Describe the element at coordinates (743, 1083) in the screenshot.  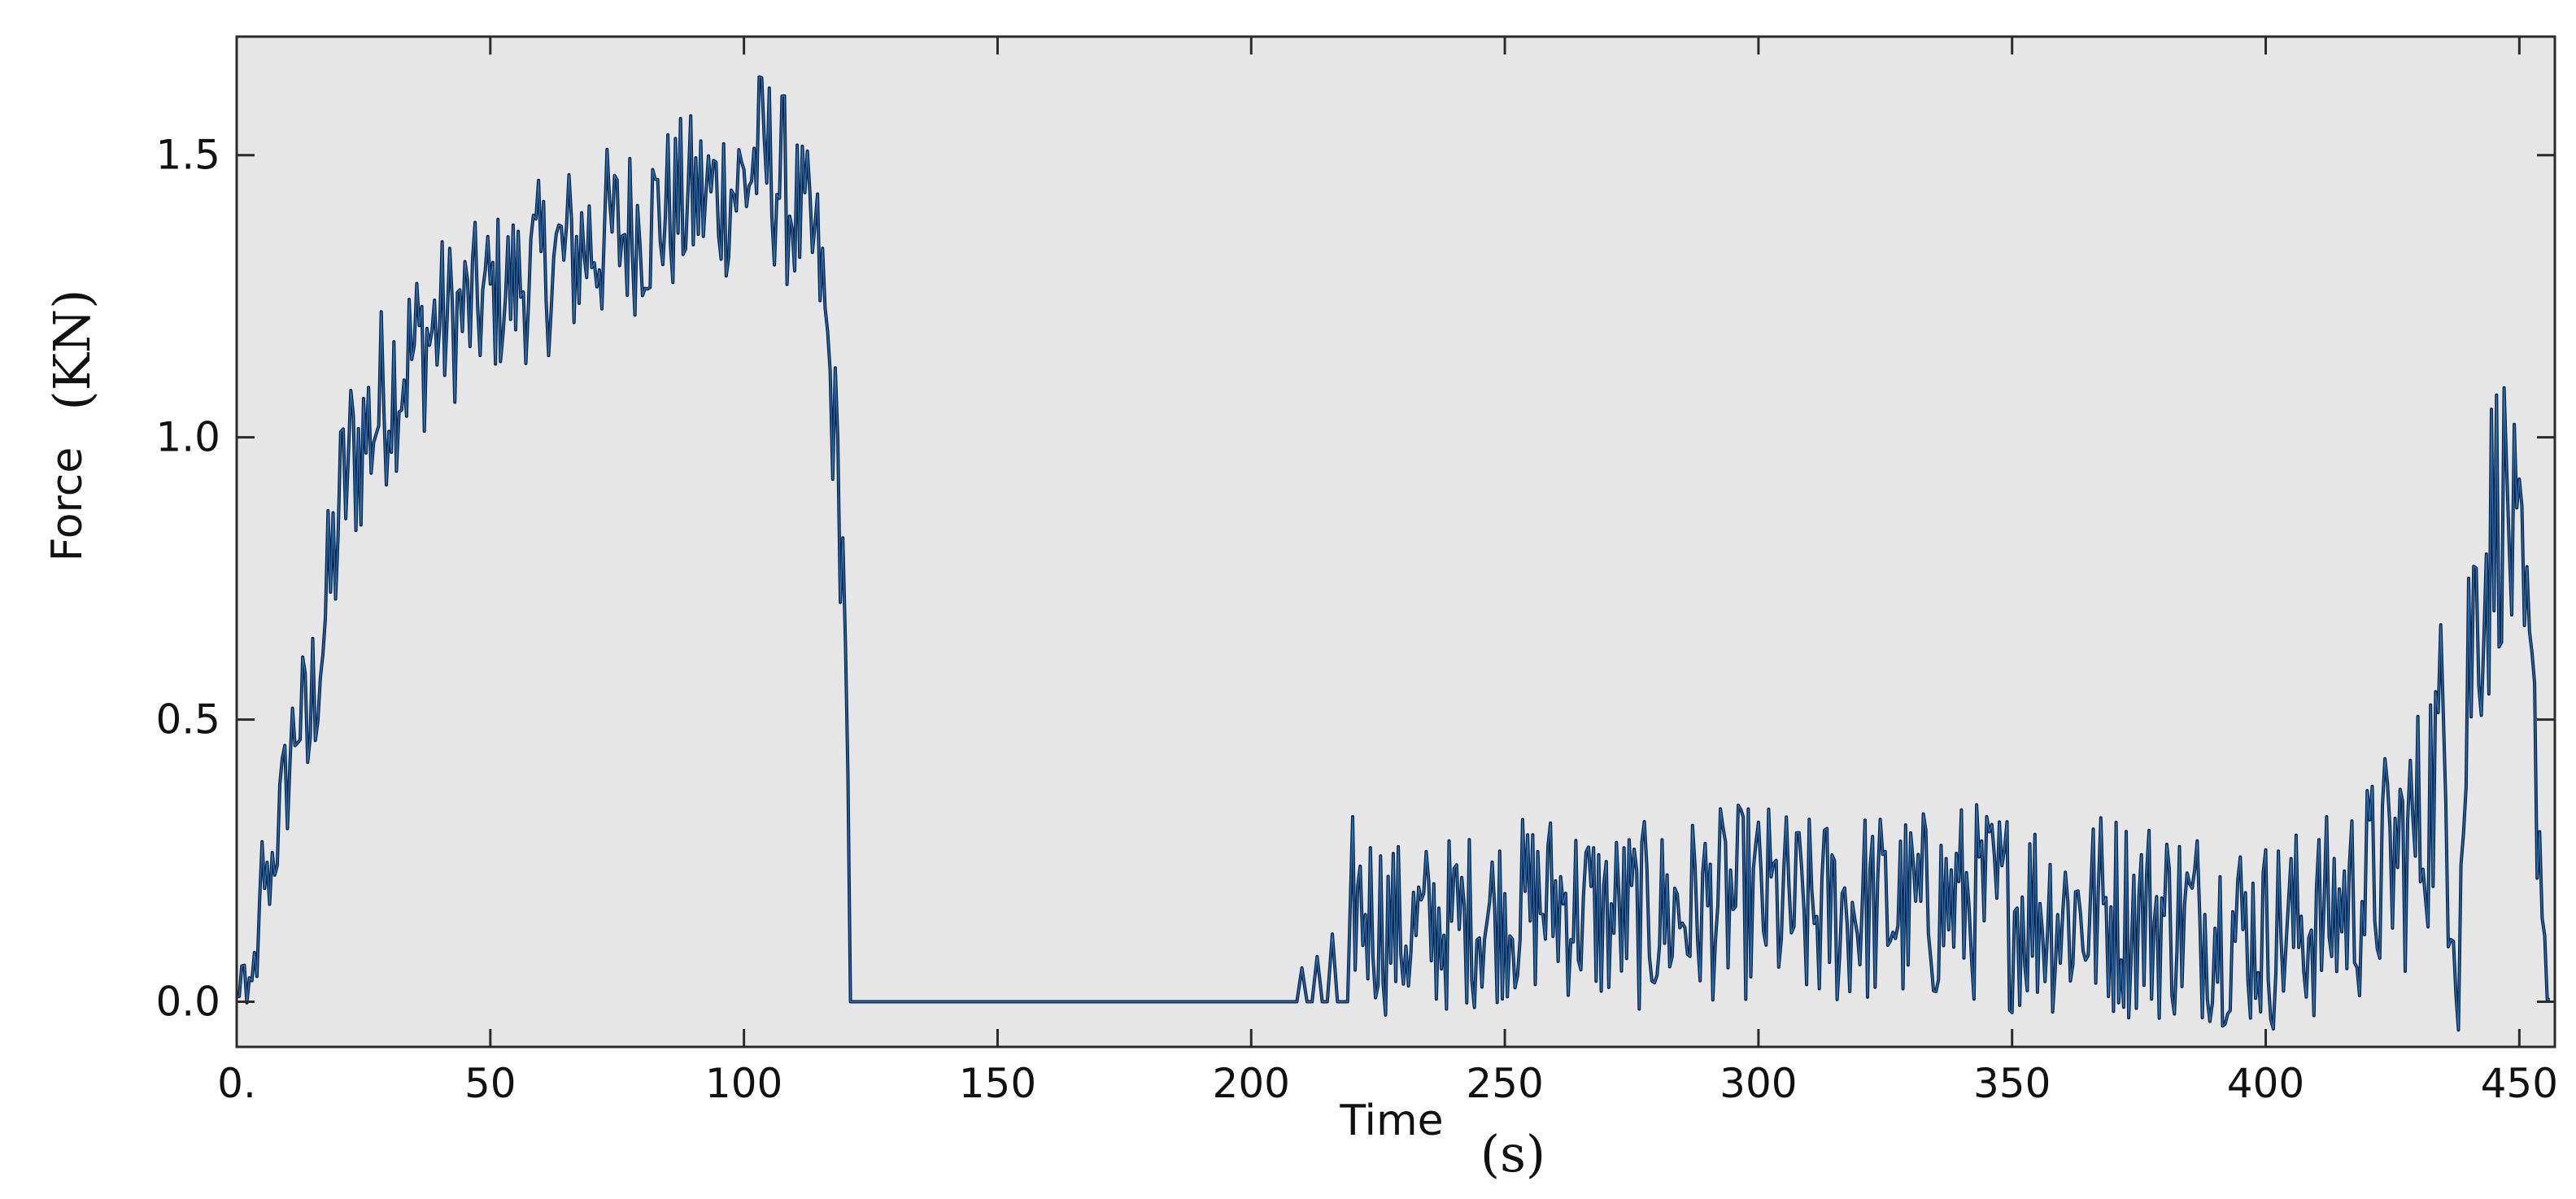
I see `x-tick-label: 100` at that location.